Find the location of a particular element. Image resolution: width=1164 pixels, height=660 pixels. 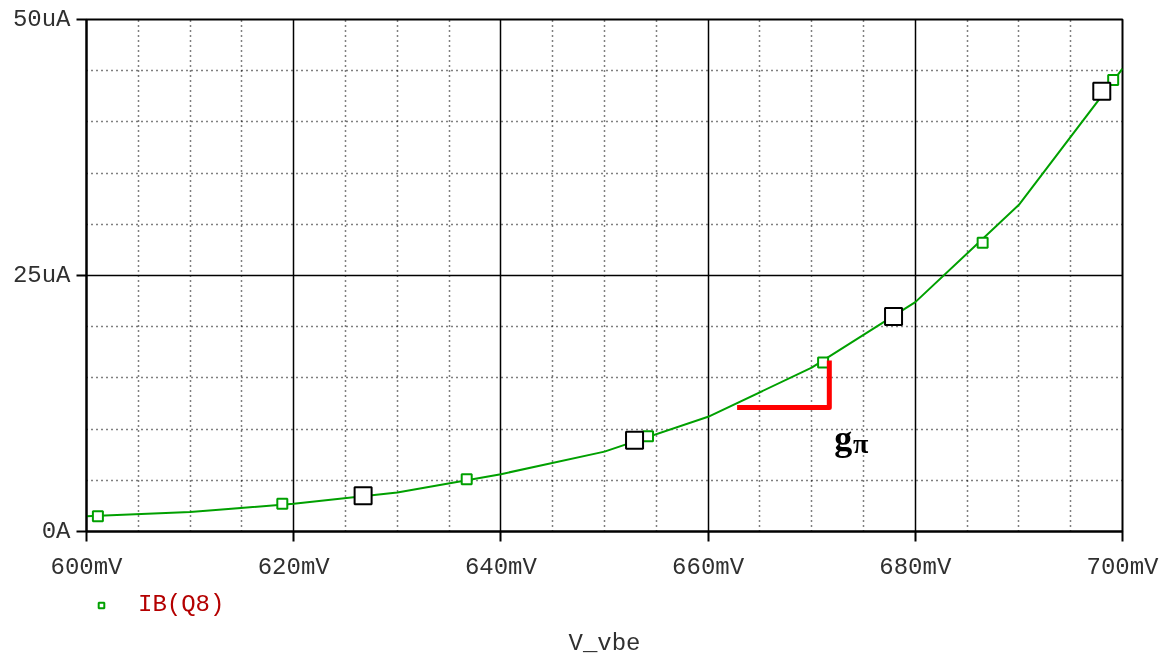

x-tick-label: 620mV is located at coordinates (294, 567).